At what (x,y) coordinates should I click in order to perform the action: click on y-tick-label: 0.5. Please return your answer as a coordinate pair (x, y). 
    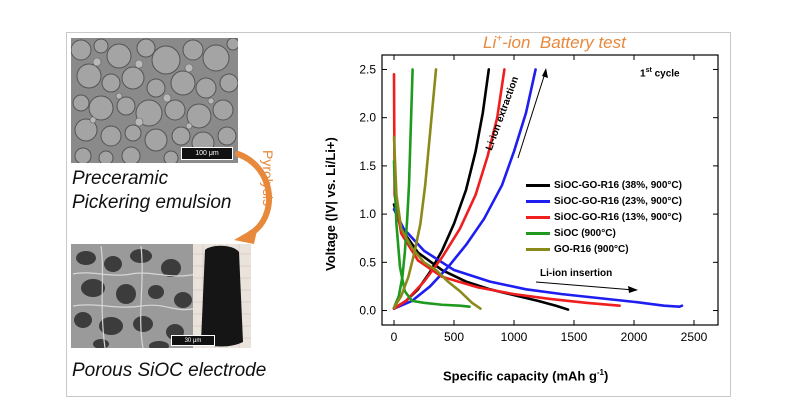
    Looking at the image, I should click on (367, 262).